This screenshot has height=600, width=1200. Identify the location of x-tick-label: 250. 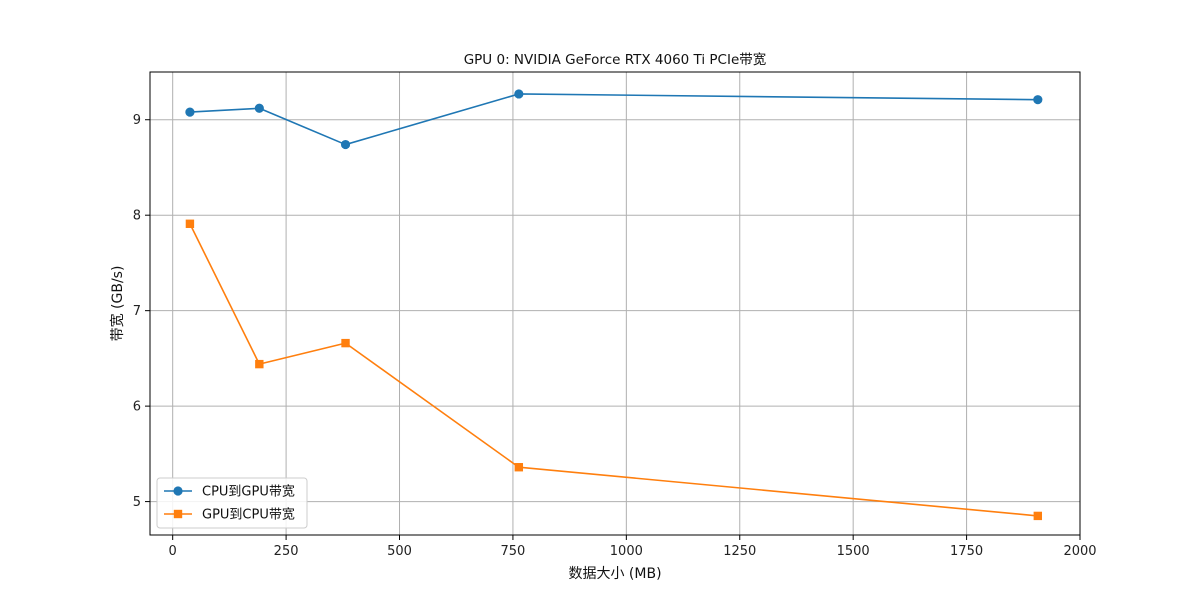
(286, 551).